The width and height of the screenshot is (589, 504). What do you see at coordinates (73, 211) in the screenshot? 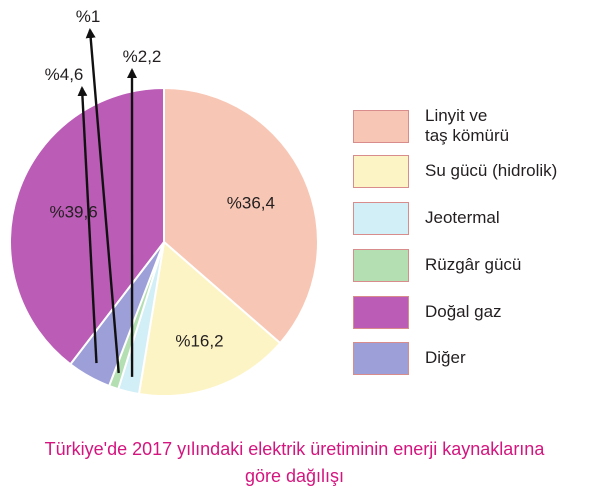
I see `slice-label-5: %39,6` at bounding box center [73, 211].